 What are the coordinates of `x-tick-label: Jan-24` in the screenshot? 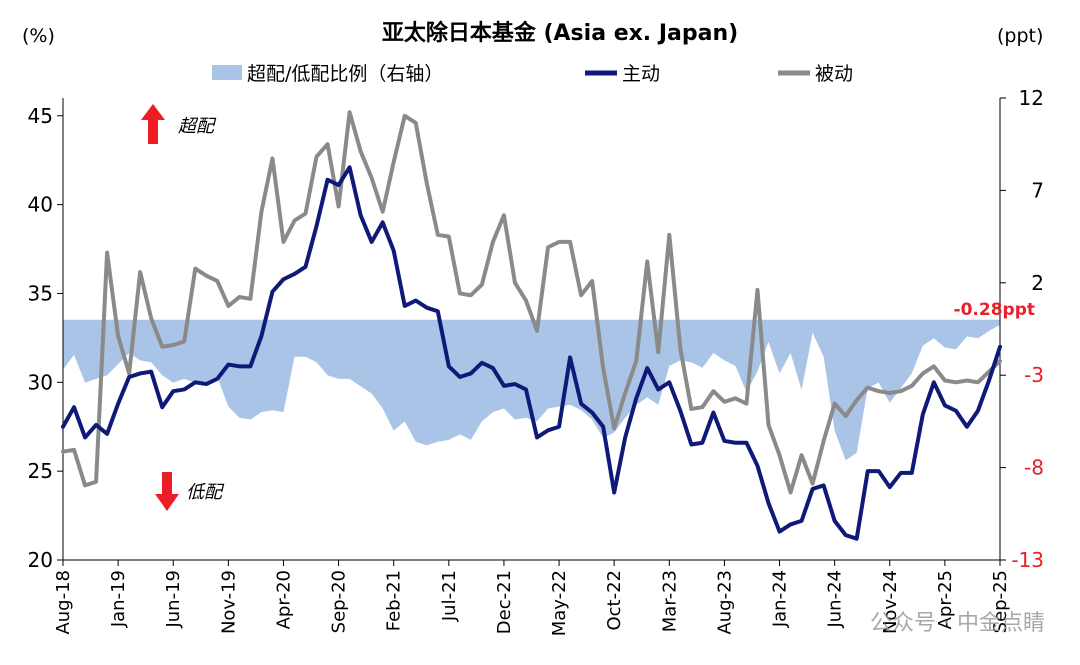 It's located at (780, 599).